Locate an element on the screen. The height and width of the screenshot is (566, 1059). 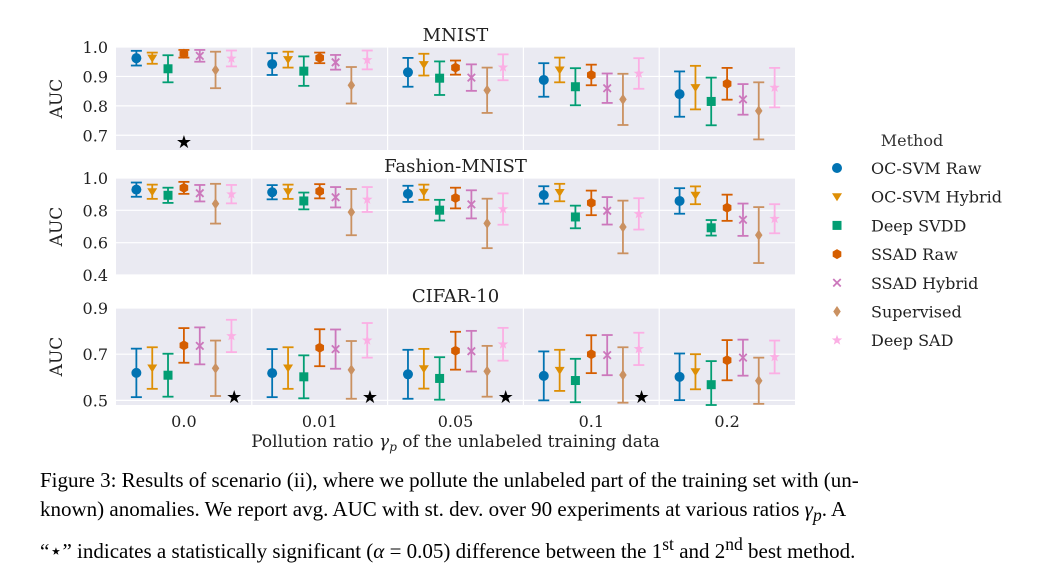
legend-title: Method is located at coordinates (912, 140).